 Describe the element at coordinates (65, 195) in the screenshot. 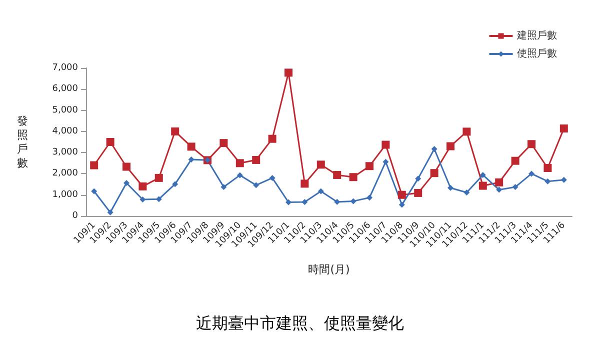

I see `y-tick-label: 1,000` at that location.